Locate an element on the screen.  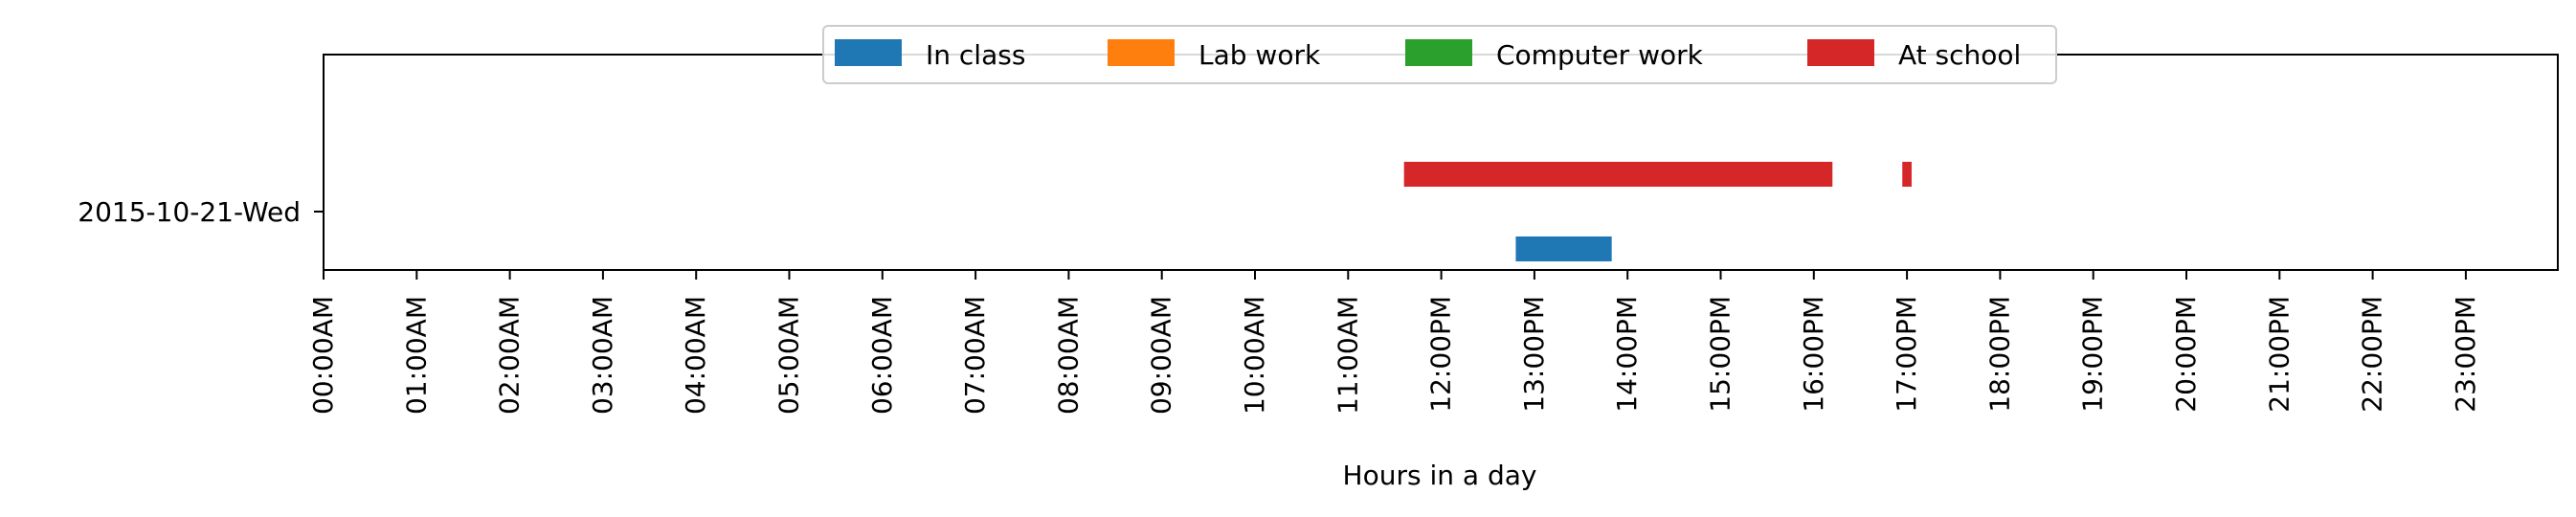
x-tick-label: 13:00PM is located at coordinates (1534, 354).